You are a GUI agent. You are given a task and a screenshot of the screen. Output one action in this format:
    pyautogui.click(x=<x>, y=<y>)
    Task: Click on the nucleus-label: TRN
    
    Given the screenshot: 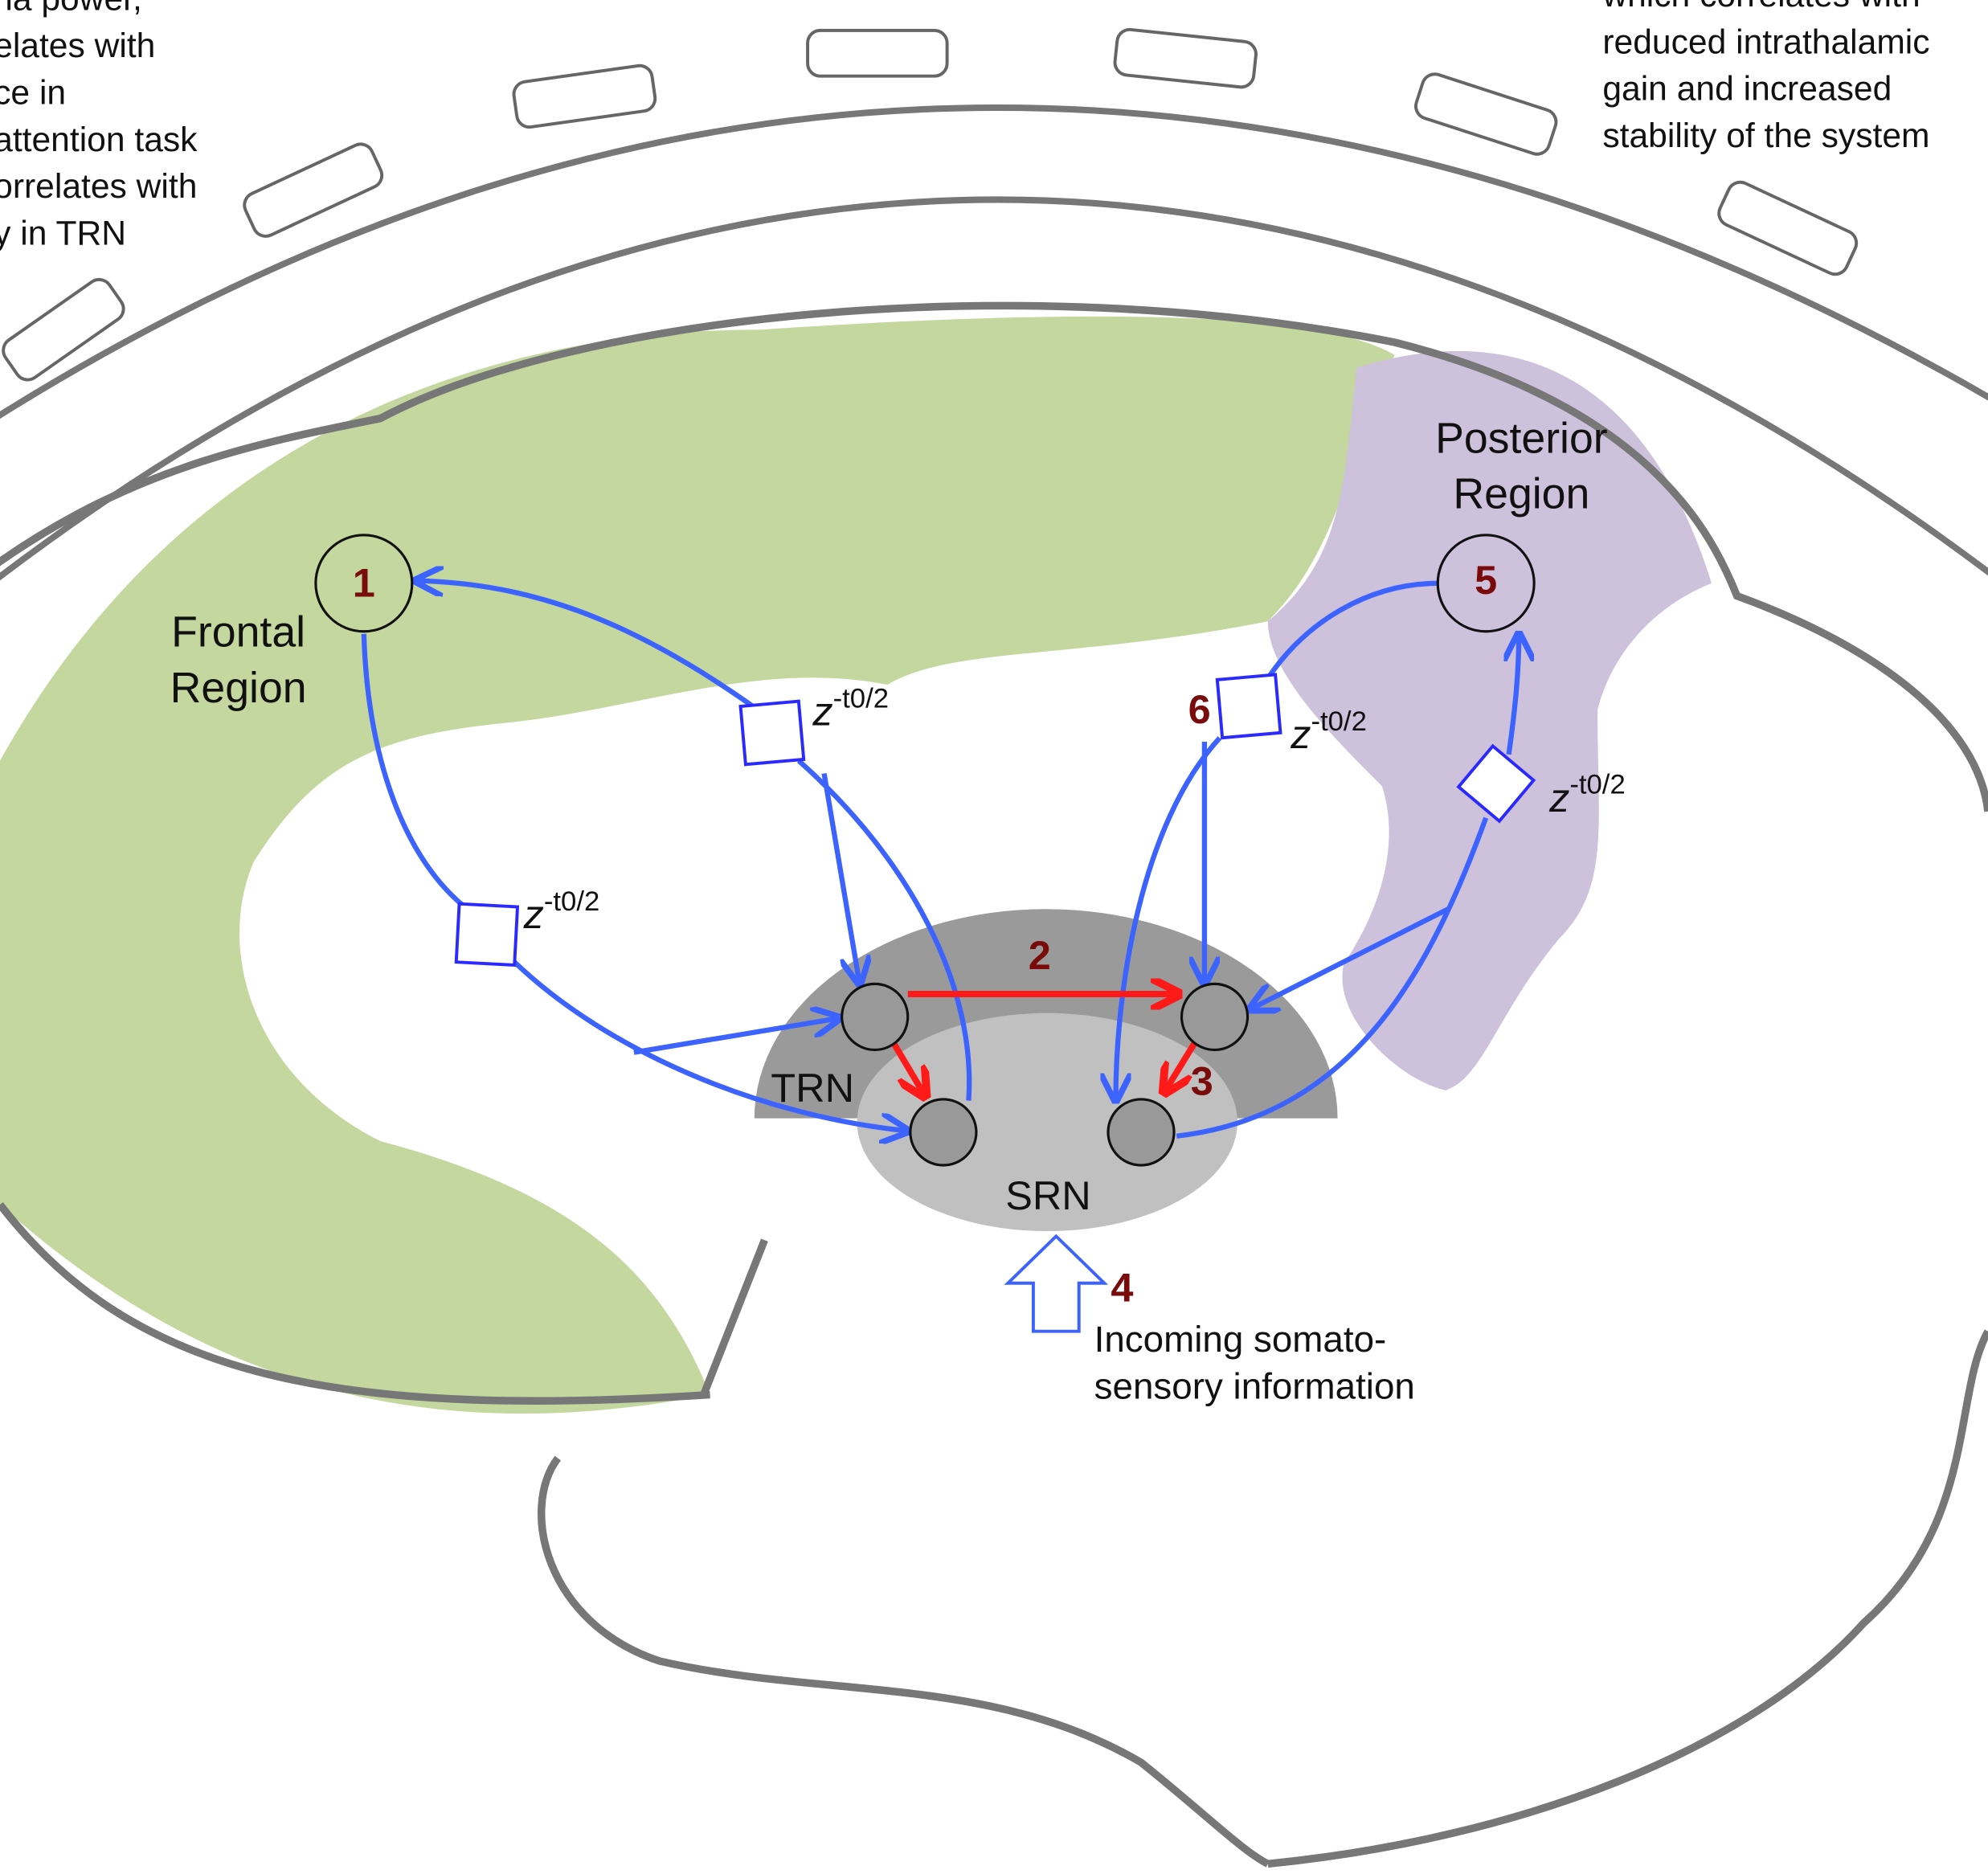 What is the action you would take?
    pyautogui.click(x=812, y=1088)
    